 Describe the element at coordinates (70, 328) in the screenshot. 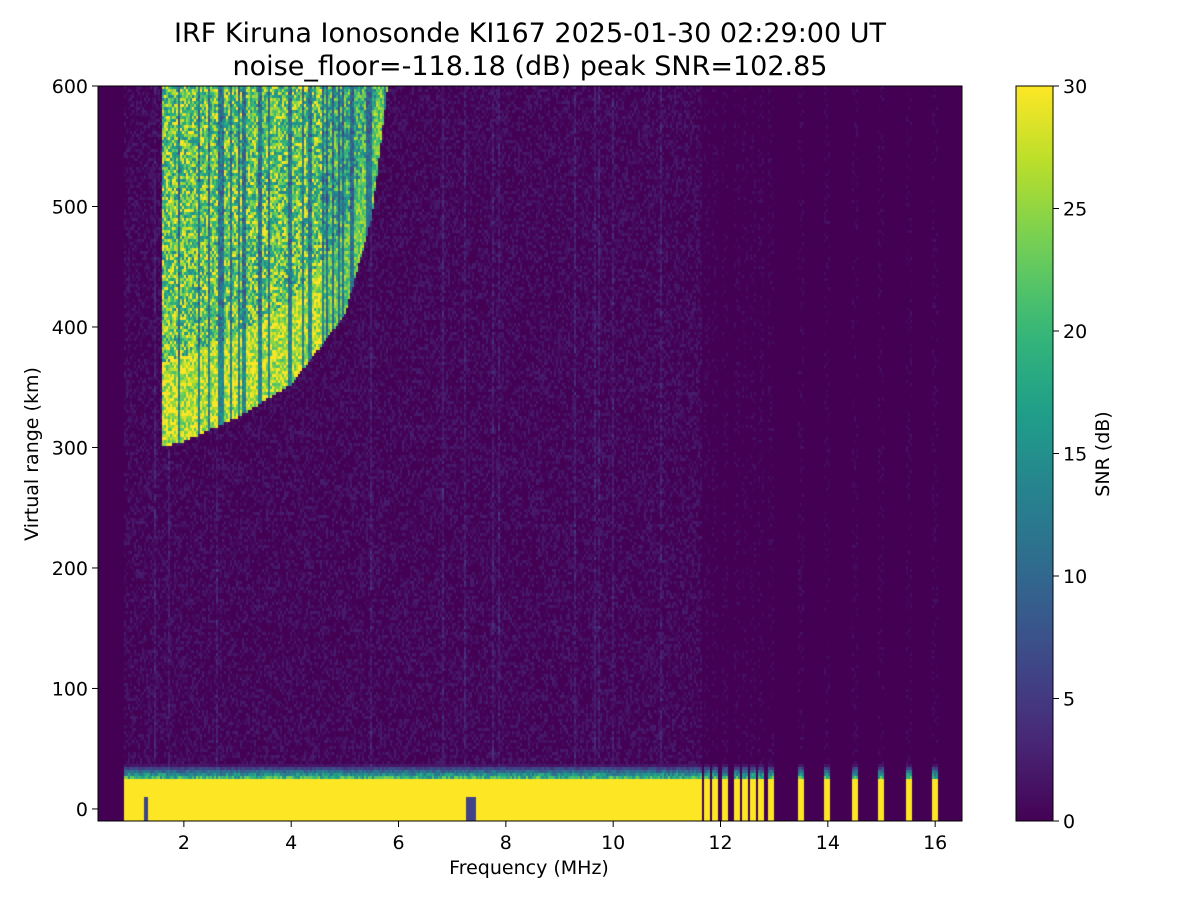

I see `y-tick-label: 400` at that location.